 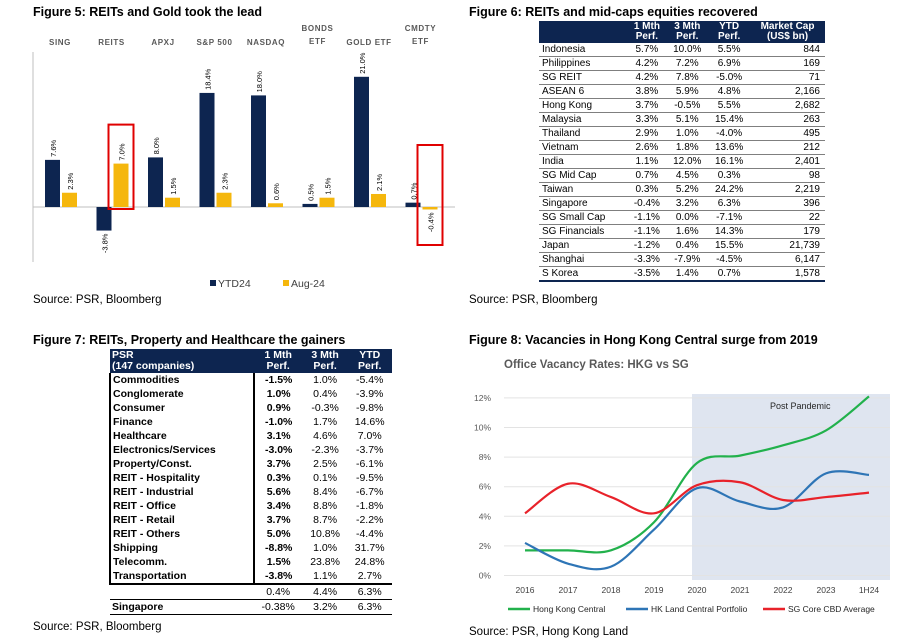 I want to click on table-row: REIT - Hospitality 0.3% 0.1% -9.5%, so click(x=250, y=478).